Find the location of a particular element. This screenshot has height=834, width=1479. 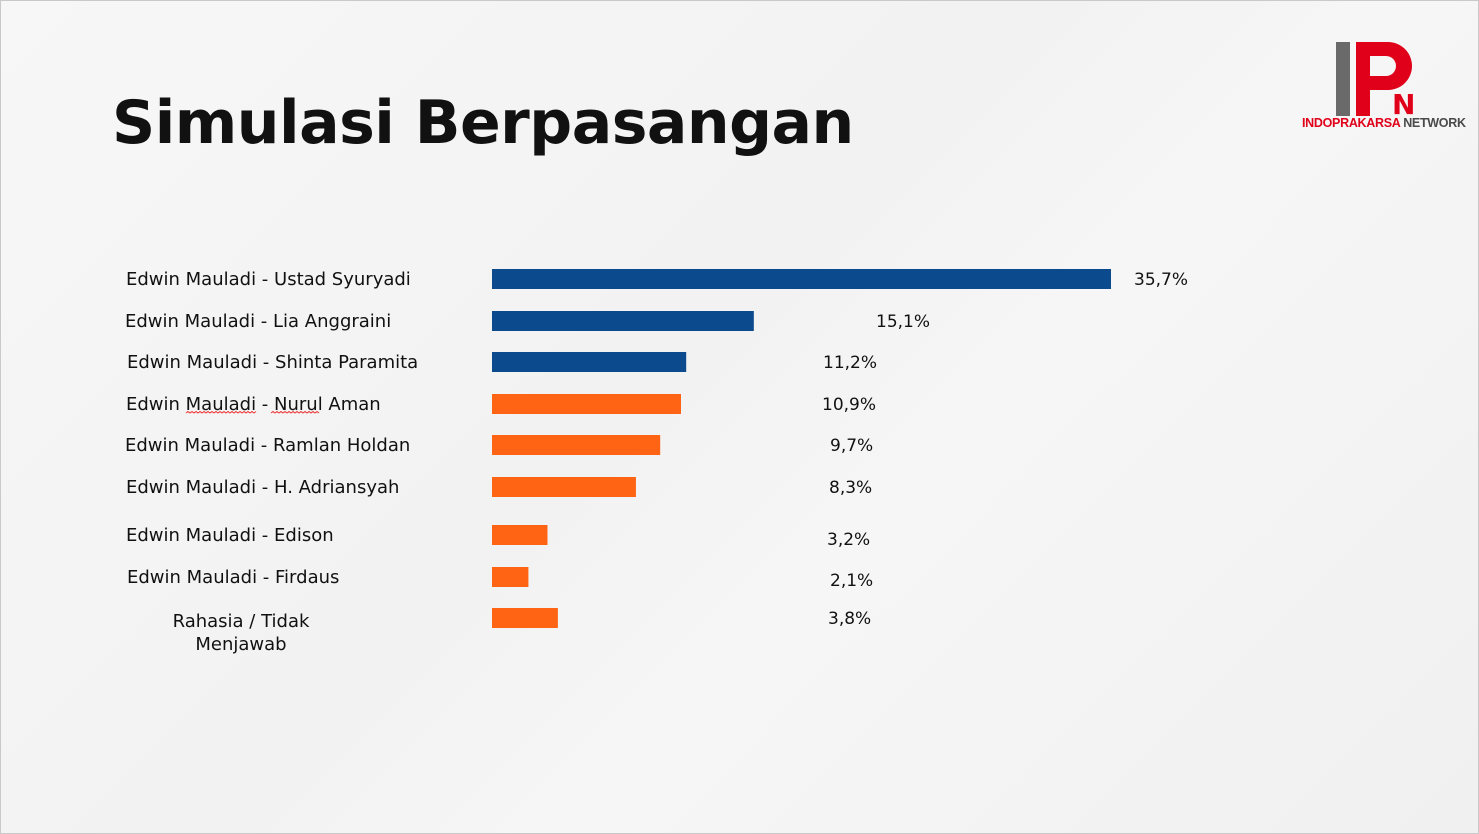

value-label-2: 15,1% is located at coordinates (903, 322).